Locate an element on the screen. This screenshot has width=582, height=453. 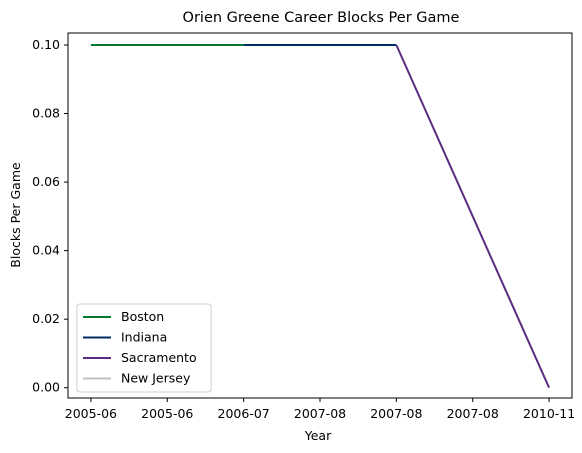
y-axis: 0.00 0.02 0.04 0.06 0.08 0.10 is located at coordinates (50, 216).